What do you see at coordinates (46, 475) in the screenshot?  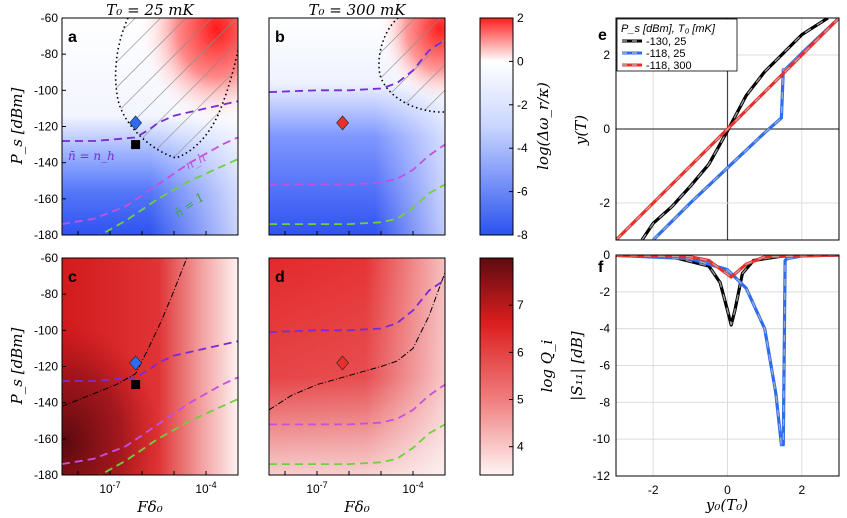 I see `ytick-label-c: -180` at bounding box center [46, 475].